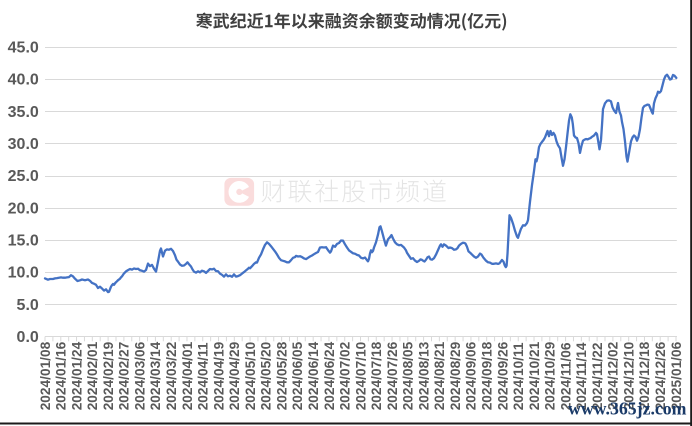  What do you see at coordinates (660, 375) in the screenshot?
I see `svg-text: 2024/12/26` at bounding box center [660, 375].